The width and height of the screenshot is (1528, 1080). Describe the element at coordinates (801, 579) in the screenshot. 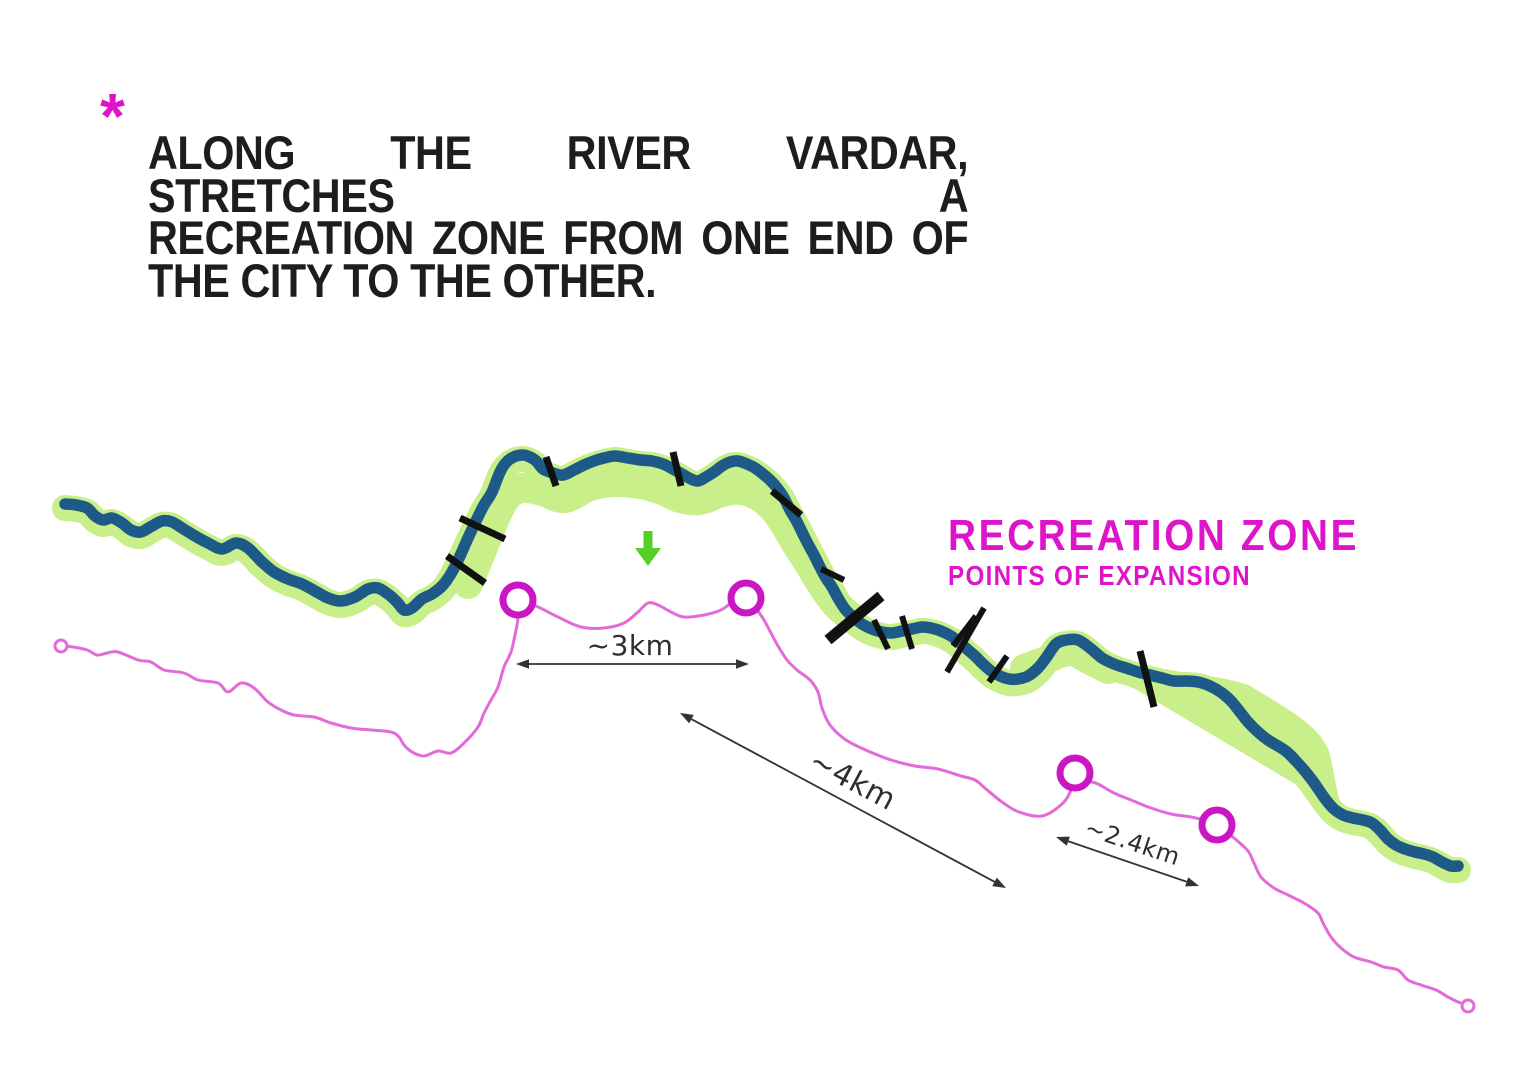

I see `bridge-tick-marks` at that location.